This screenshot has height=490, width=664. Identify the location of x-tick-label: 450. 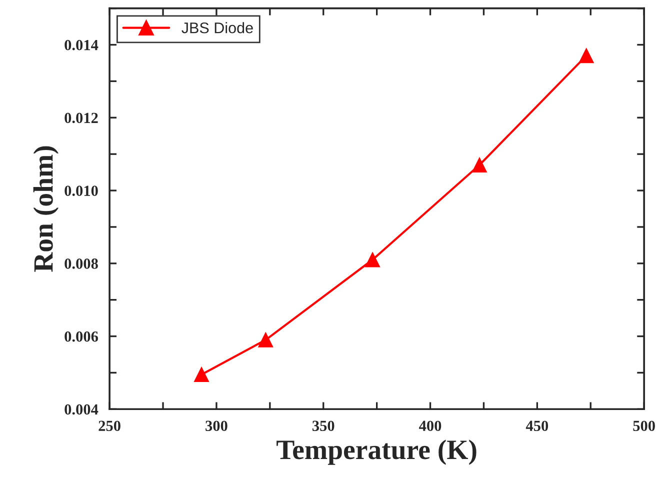
(537, 426).